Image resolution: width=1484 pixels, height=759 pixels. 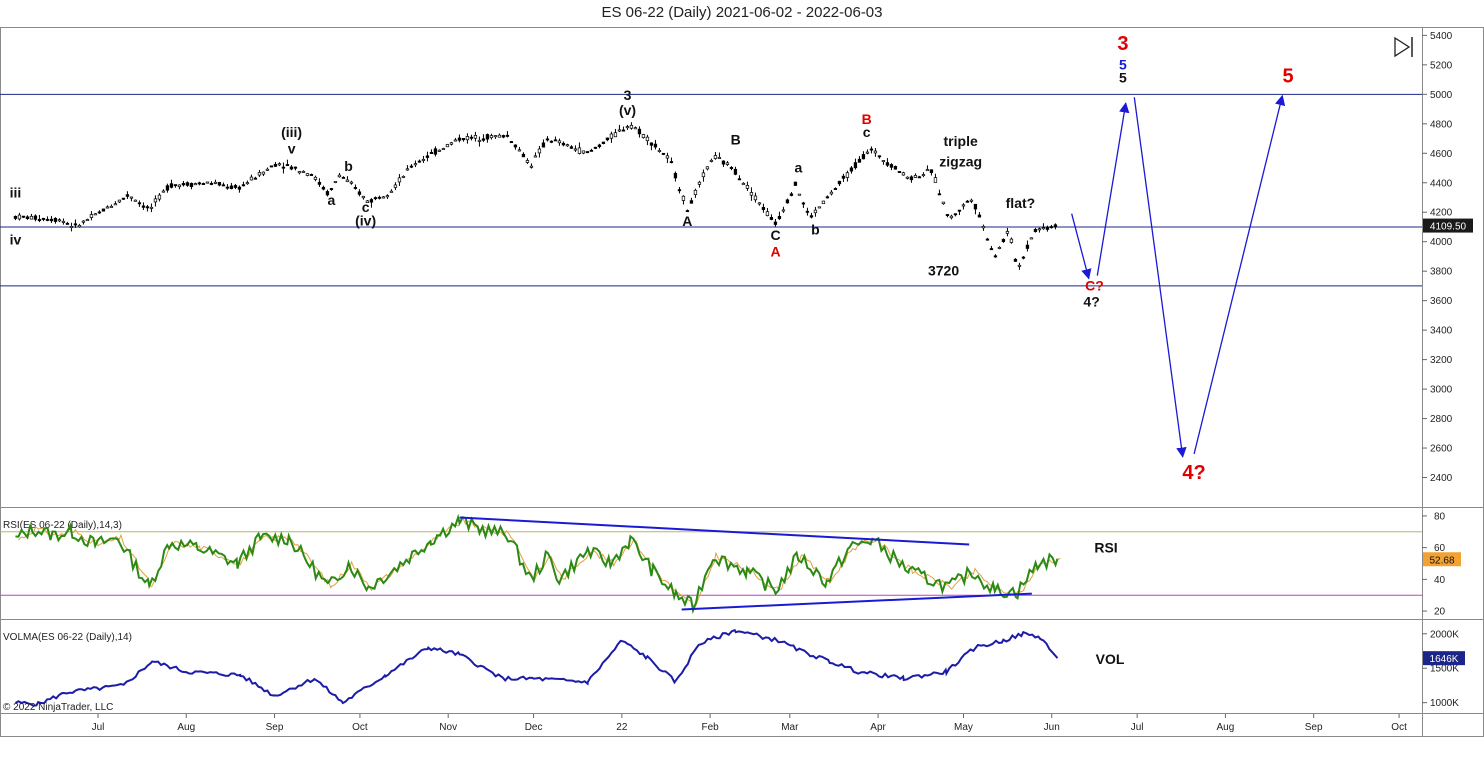 I want to click on rsi-tick-label: 20, so click(x=1440, y=612).